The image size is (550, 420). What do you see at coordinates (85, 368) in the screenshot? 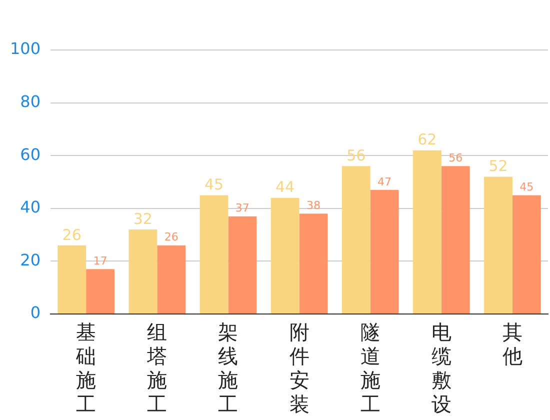
I see `x-tick-label: 基础施工` at bounding box center [85, 368].